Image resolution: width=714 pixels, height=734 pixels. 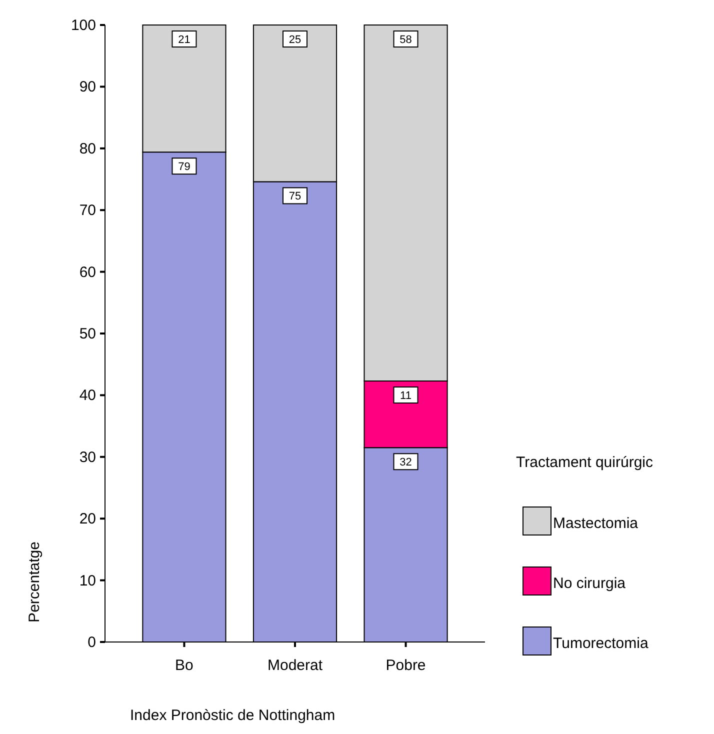 I want to click on x-tick-label: Bo, so click(x=184, y=665).